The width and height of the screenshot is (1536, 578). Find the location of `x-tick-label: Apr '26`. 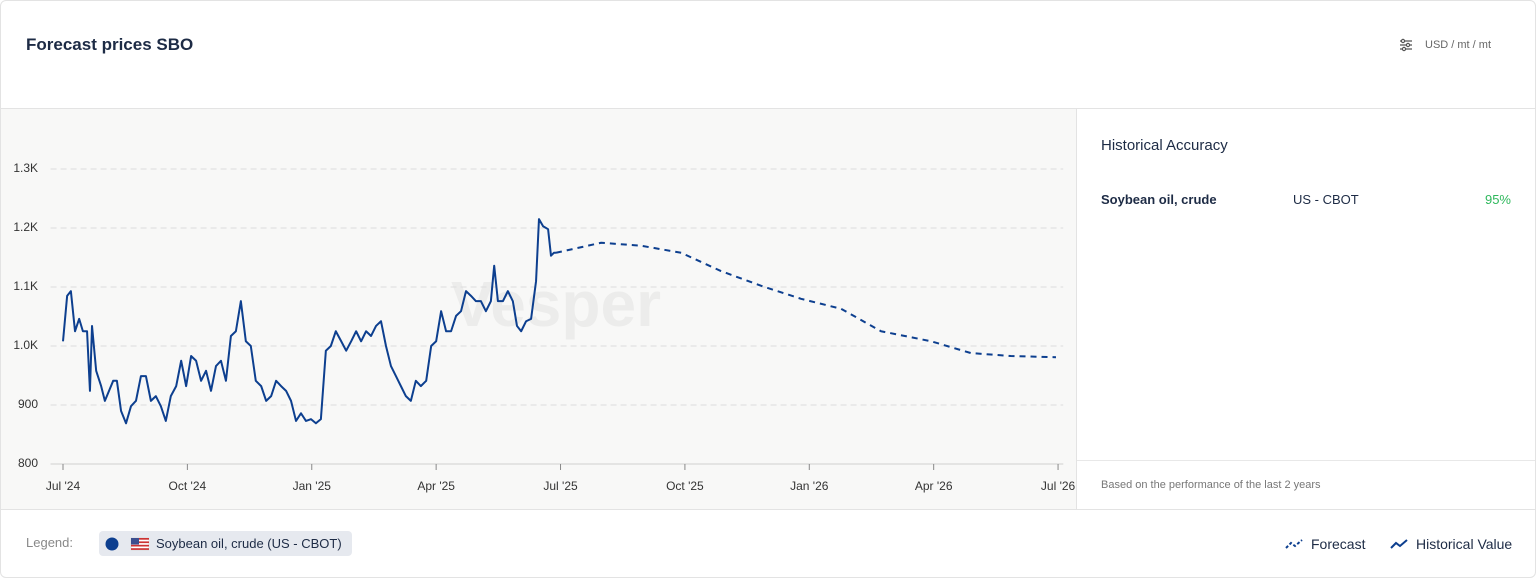

x-tick-label: Apr '26 is located at coordinates (934, 486).